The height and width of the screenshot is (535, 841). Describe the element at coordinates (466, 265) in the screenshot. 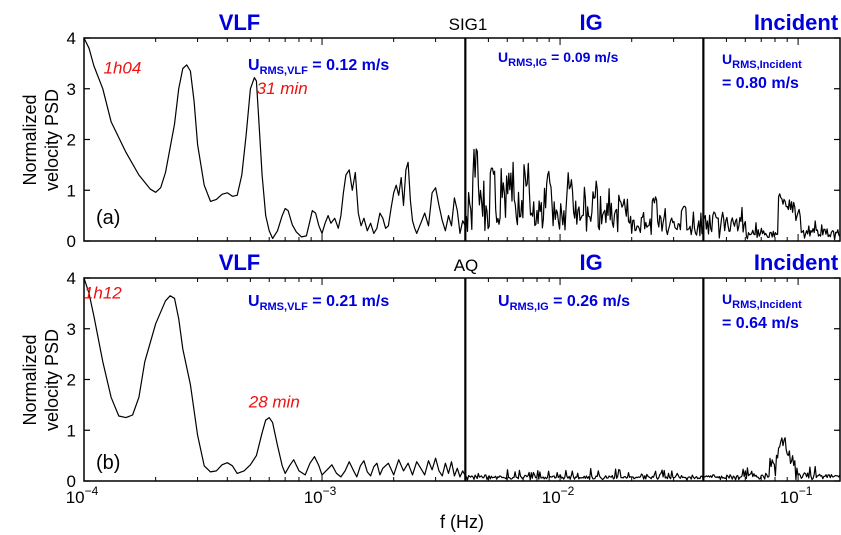

I see `panel-b-station-label: AQ` at that location.